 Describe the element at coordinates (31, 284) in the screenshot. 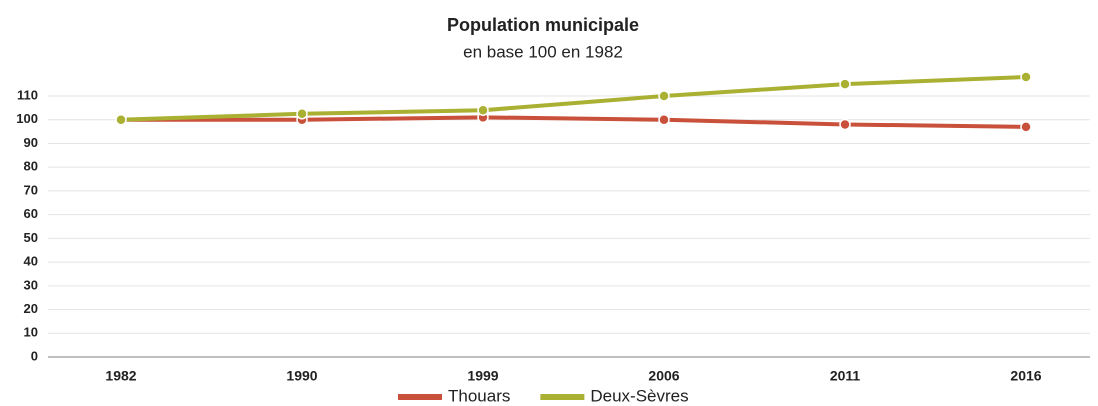

I see `y-tick-label: 30` at that location.